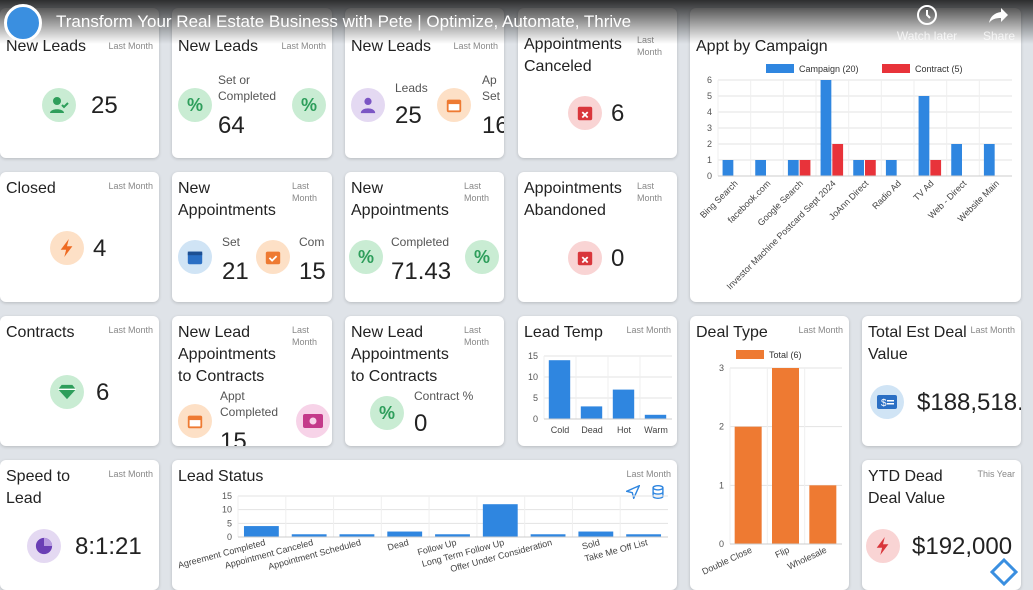  What do you see at coordinates (721, 368) in the screenshot?
I see `y-tick-label: 3` at bounding box center [721, 368].